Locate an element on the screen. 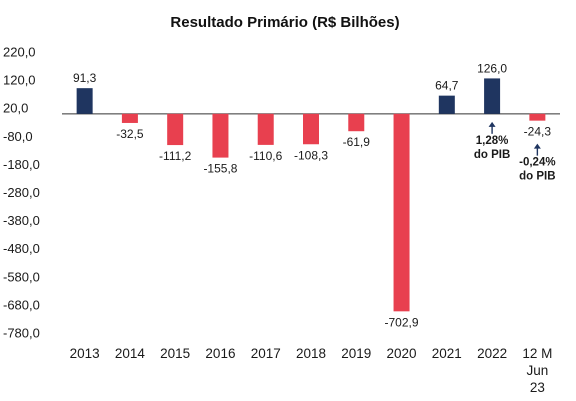  x-tick-label: 2013 is located at coordinates (85, 353).